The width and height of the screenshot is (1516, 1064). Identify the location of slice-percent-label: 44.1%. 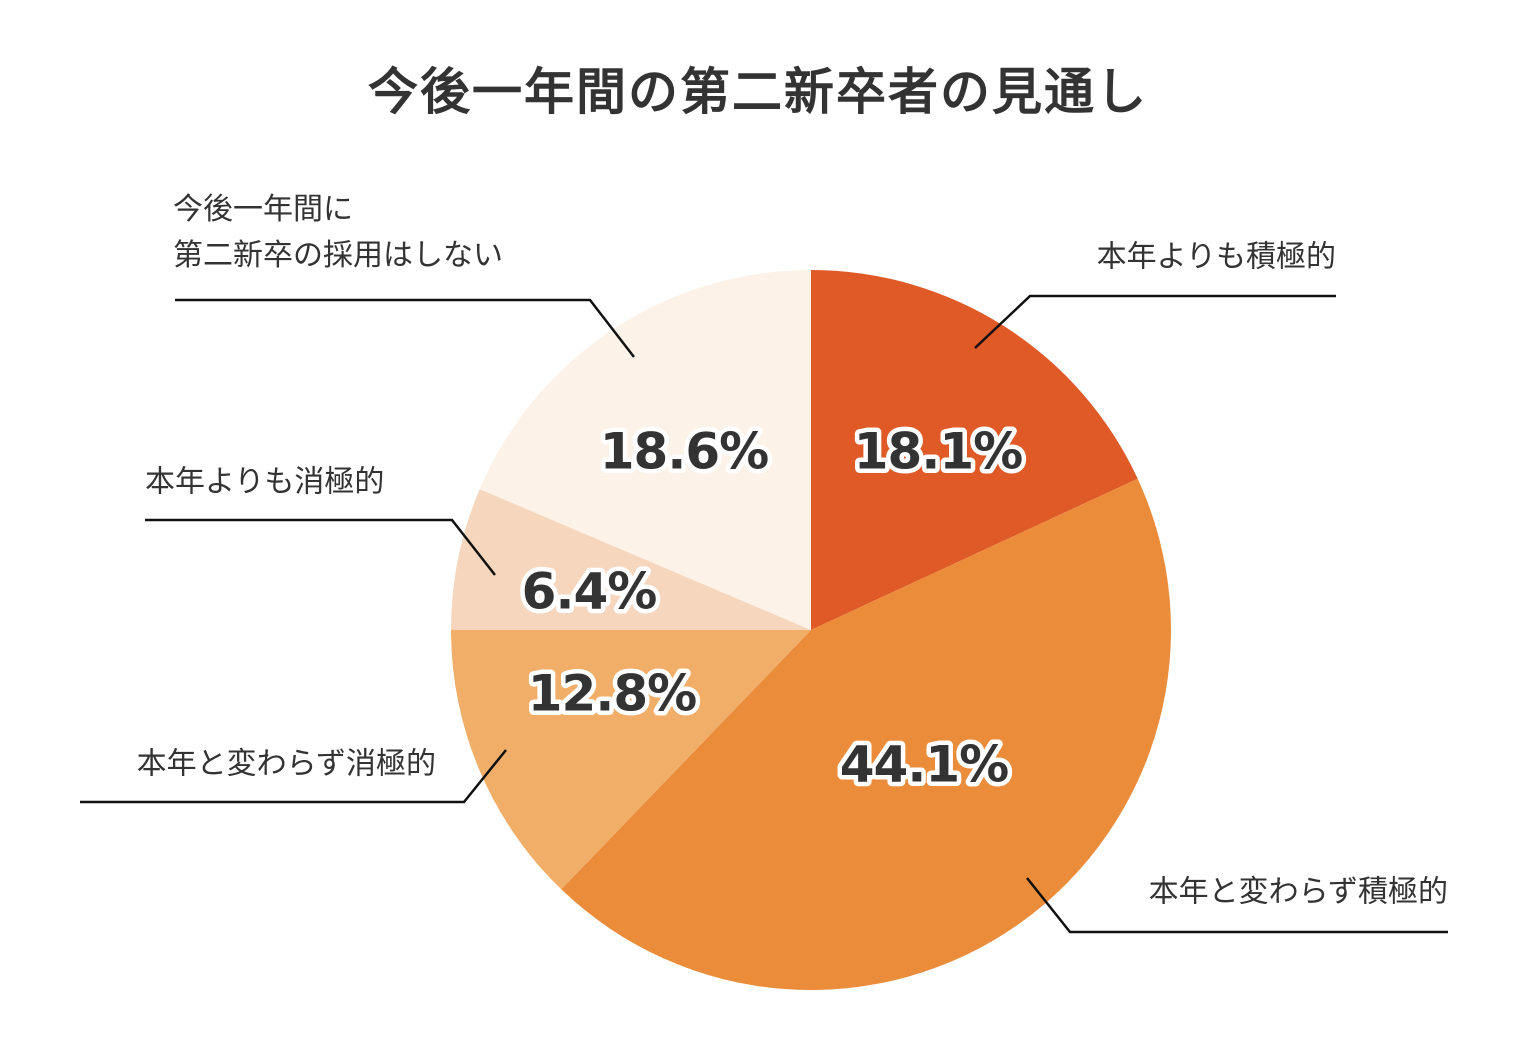
(924, 765).